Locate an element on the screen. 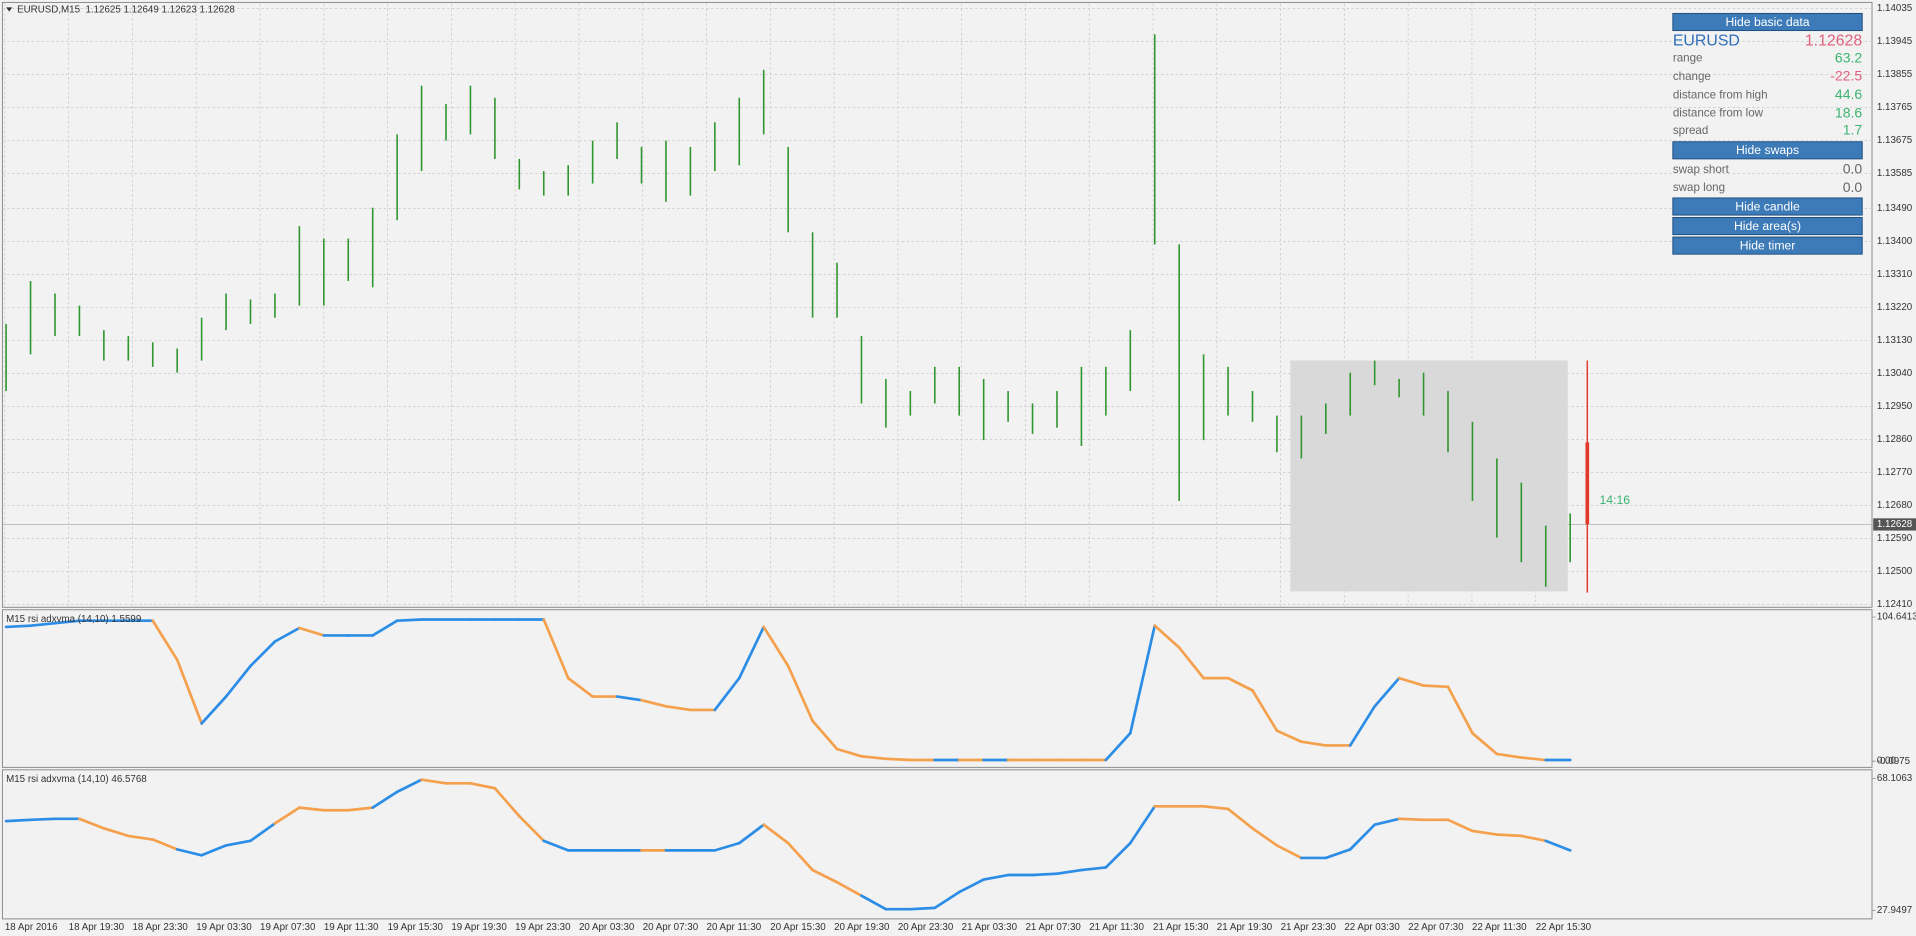  x-tick-label: 21 Apr 03:30 is located at coordinates (990, 927).